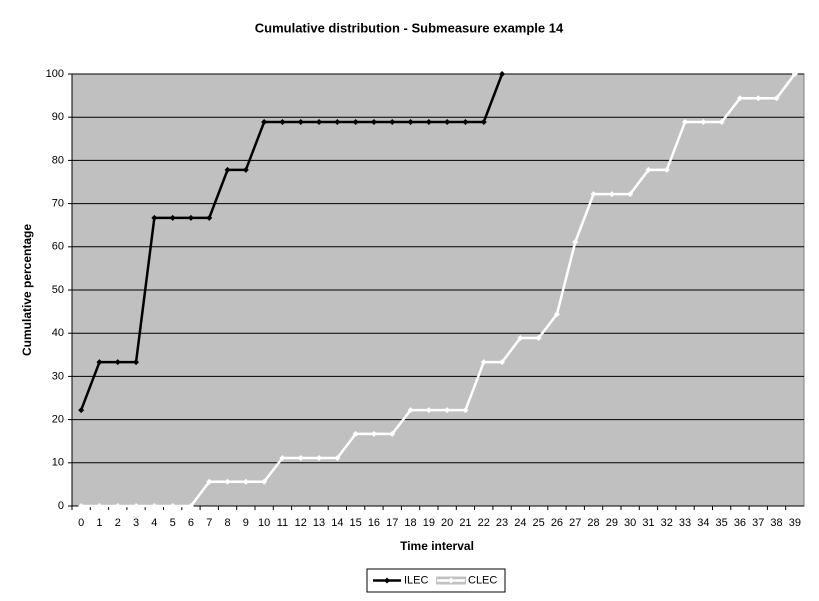  I want to click on x-tick-label: 1, so click(99, 523).